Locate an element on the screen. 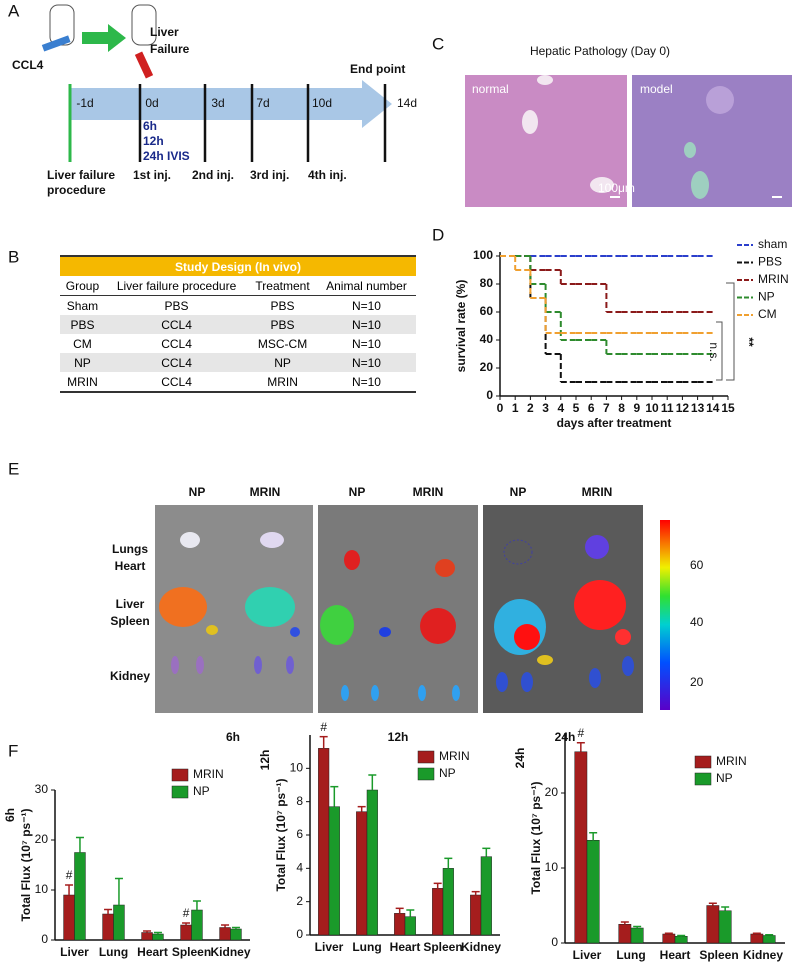  y-tick-label: 0 is located at coordinates (44, 939).